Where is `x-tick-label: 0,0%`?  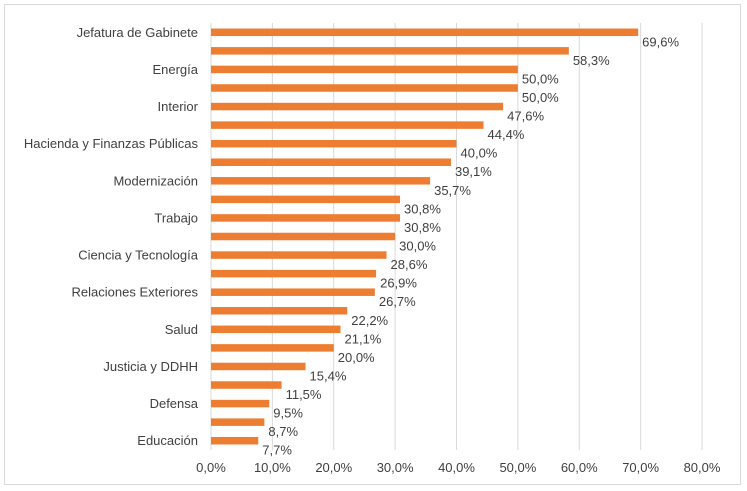
x-tick-label: 0,0% is located at coordinates (211, 467).